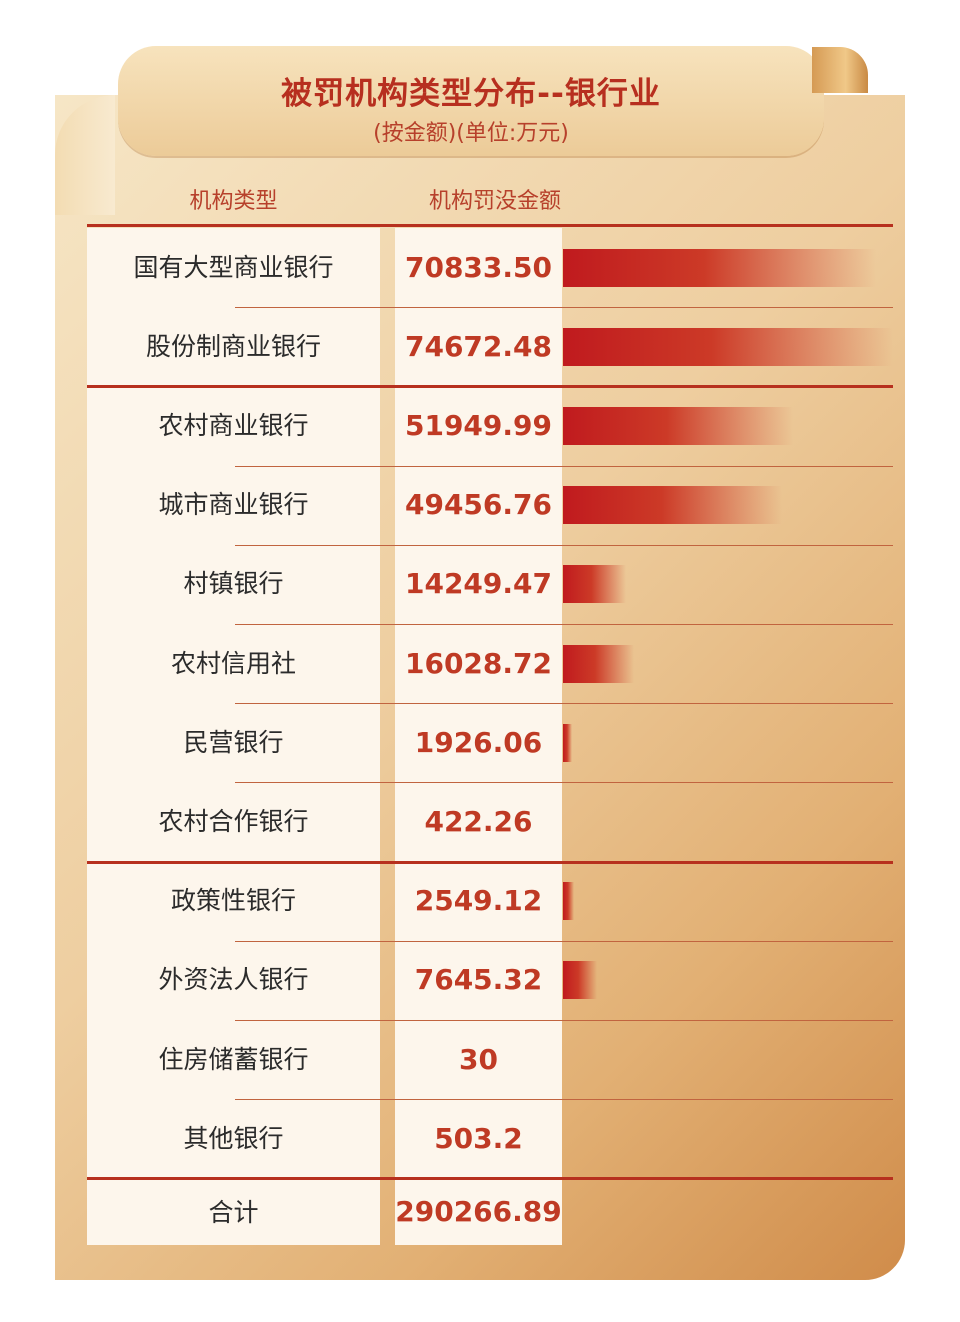 The height and width of the screenshot is (1322, 960). What do you see at coordinates (478, 901) in the screenshot?
I see `row-value: 2549.12` at bounding box center [478, 901].